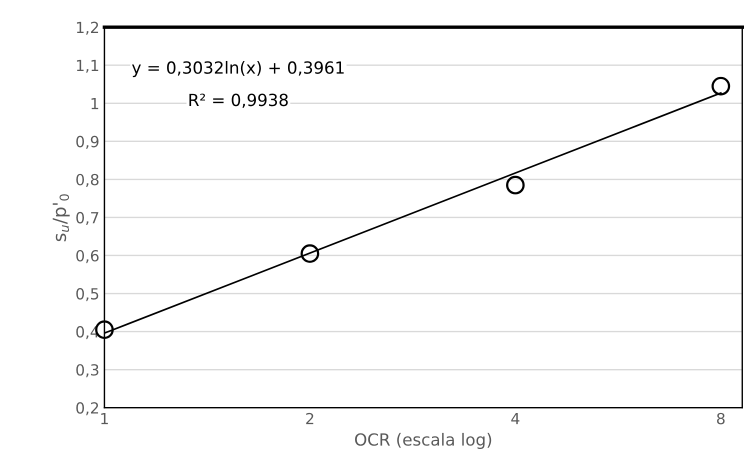  Describe the element at coordinates (87, 28) in the screenshot. I see `y-tick-label: 1,2` at that location.